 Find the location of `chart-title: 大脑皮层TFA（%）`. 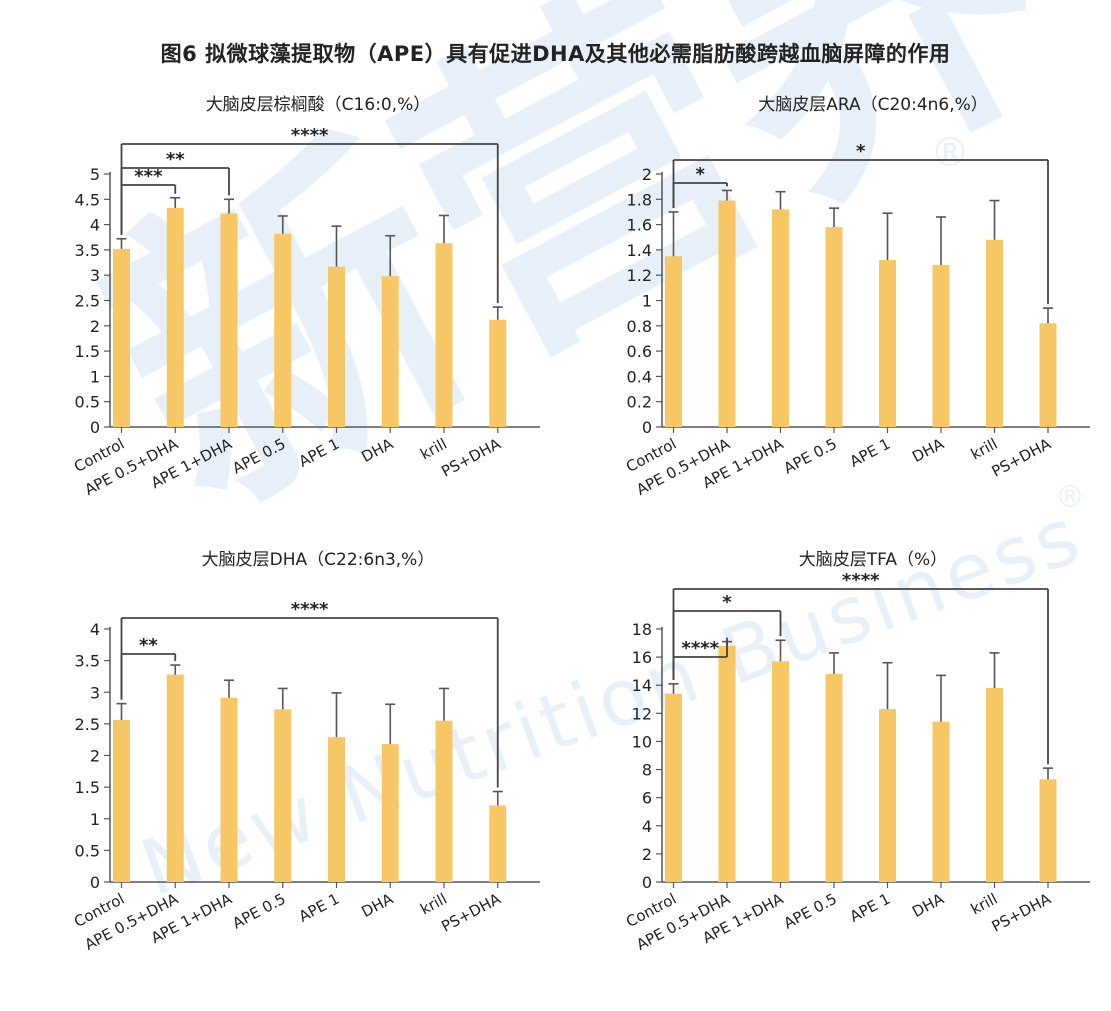

chart-title: 大脑皮层TFA（%） is located at coordinates (873, 560).